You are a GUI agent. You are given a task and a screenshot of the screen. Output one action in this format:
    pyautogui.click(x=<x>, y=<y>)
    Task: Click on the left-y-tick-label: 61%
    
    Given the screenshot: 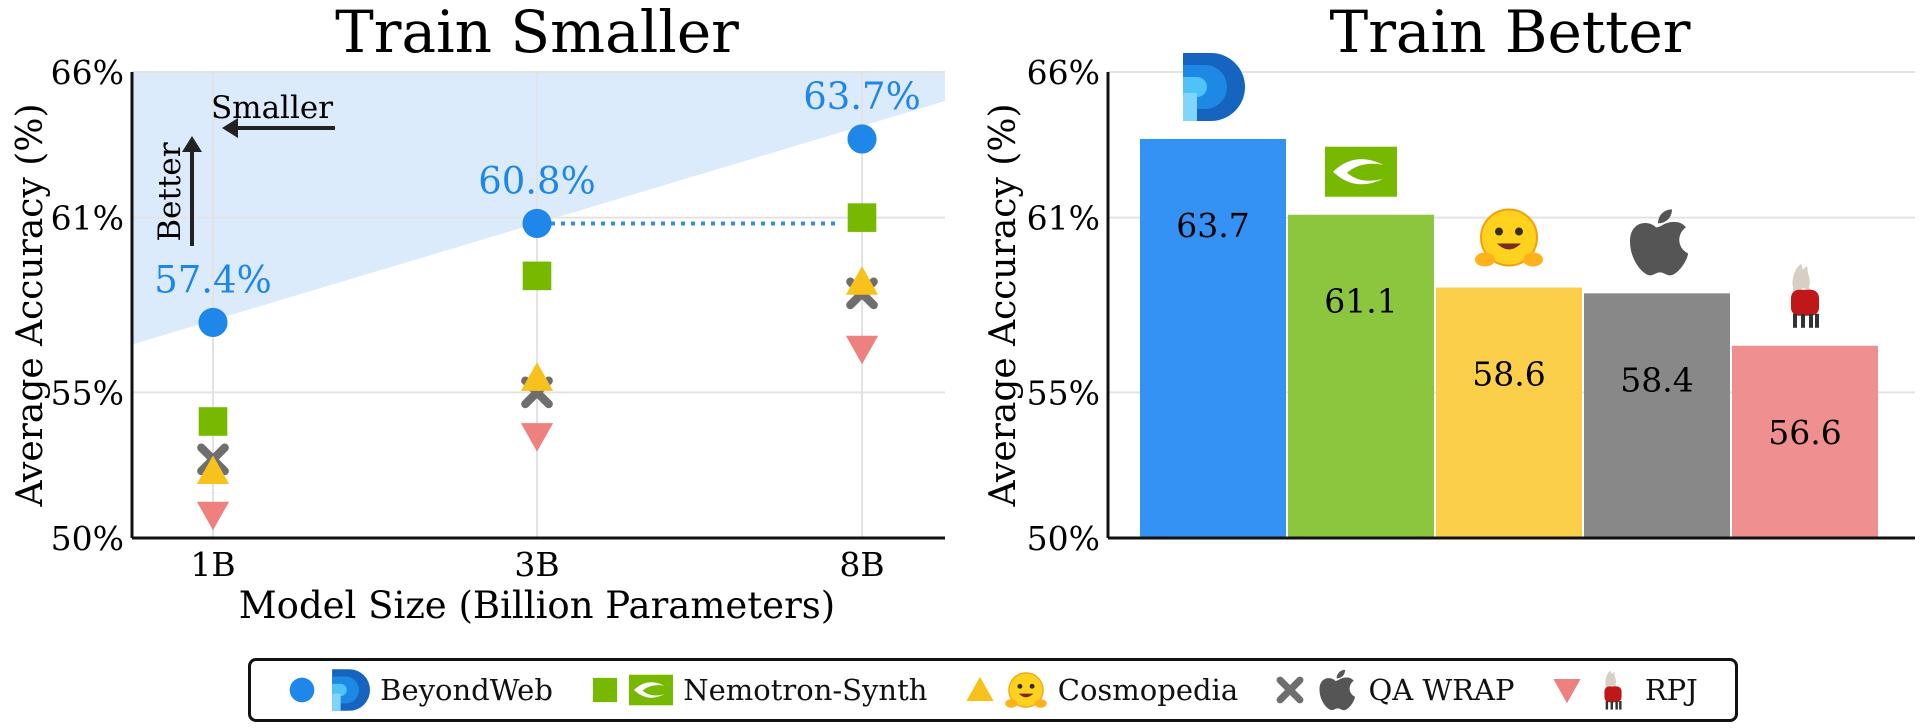 What is the action you would take?
    pyautogui.click(x=87, y=218)
    